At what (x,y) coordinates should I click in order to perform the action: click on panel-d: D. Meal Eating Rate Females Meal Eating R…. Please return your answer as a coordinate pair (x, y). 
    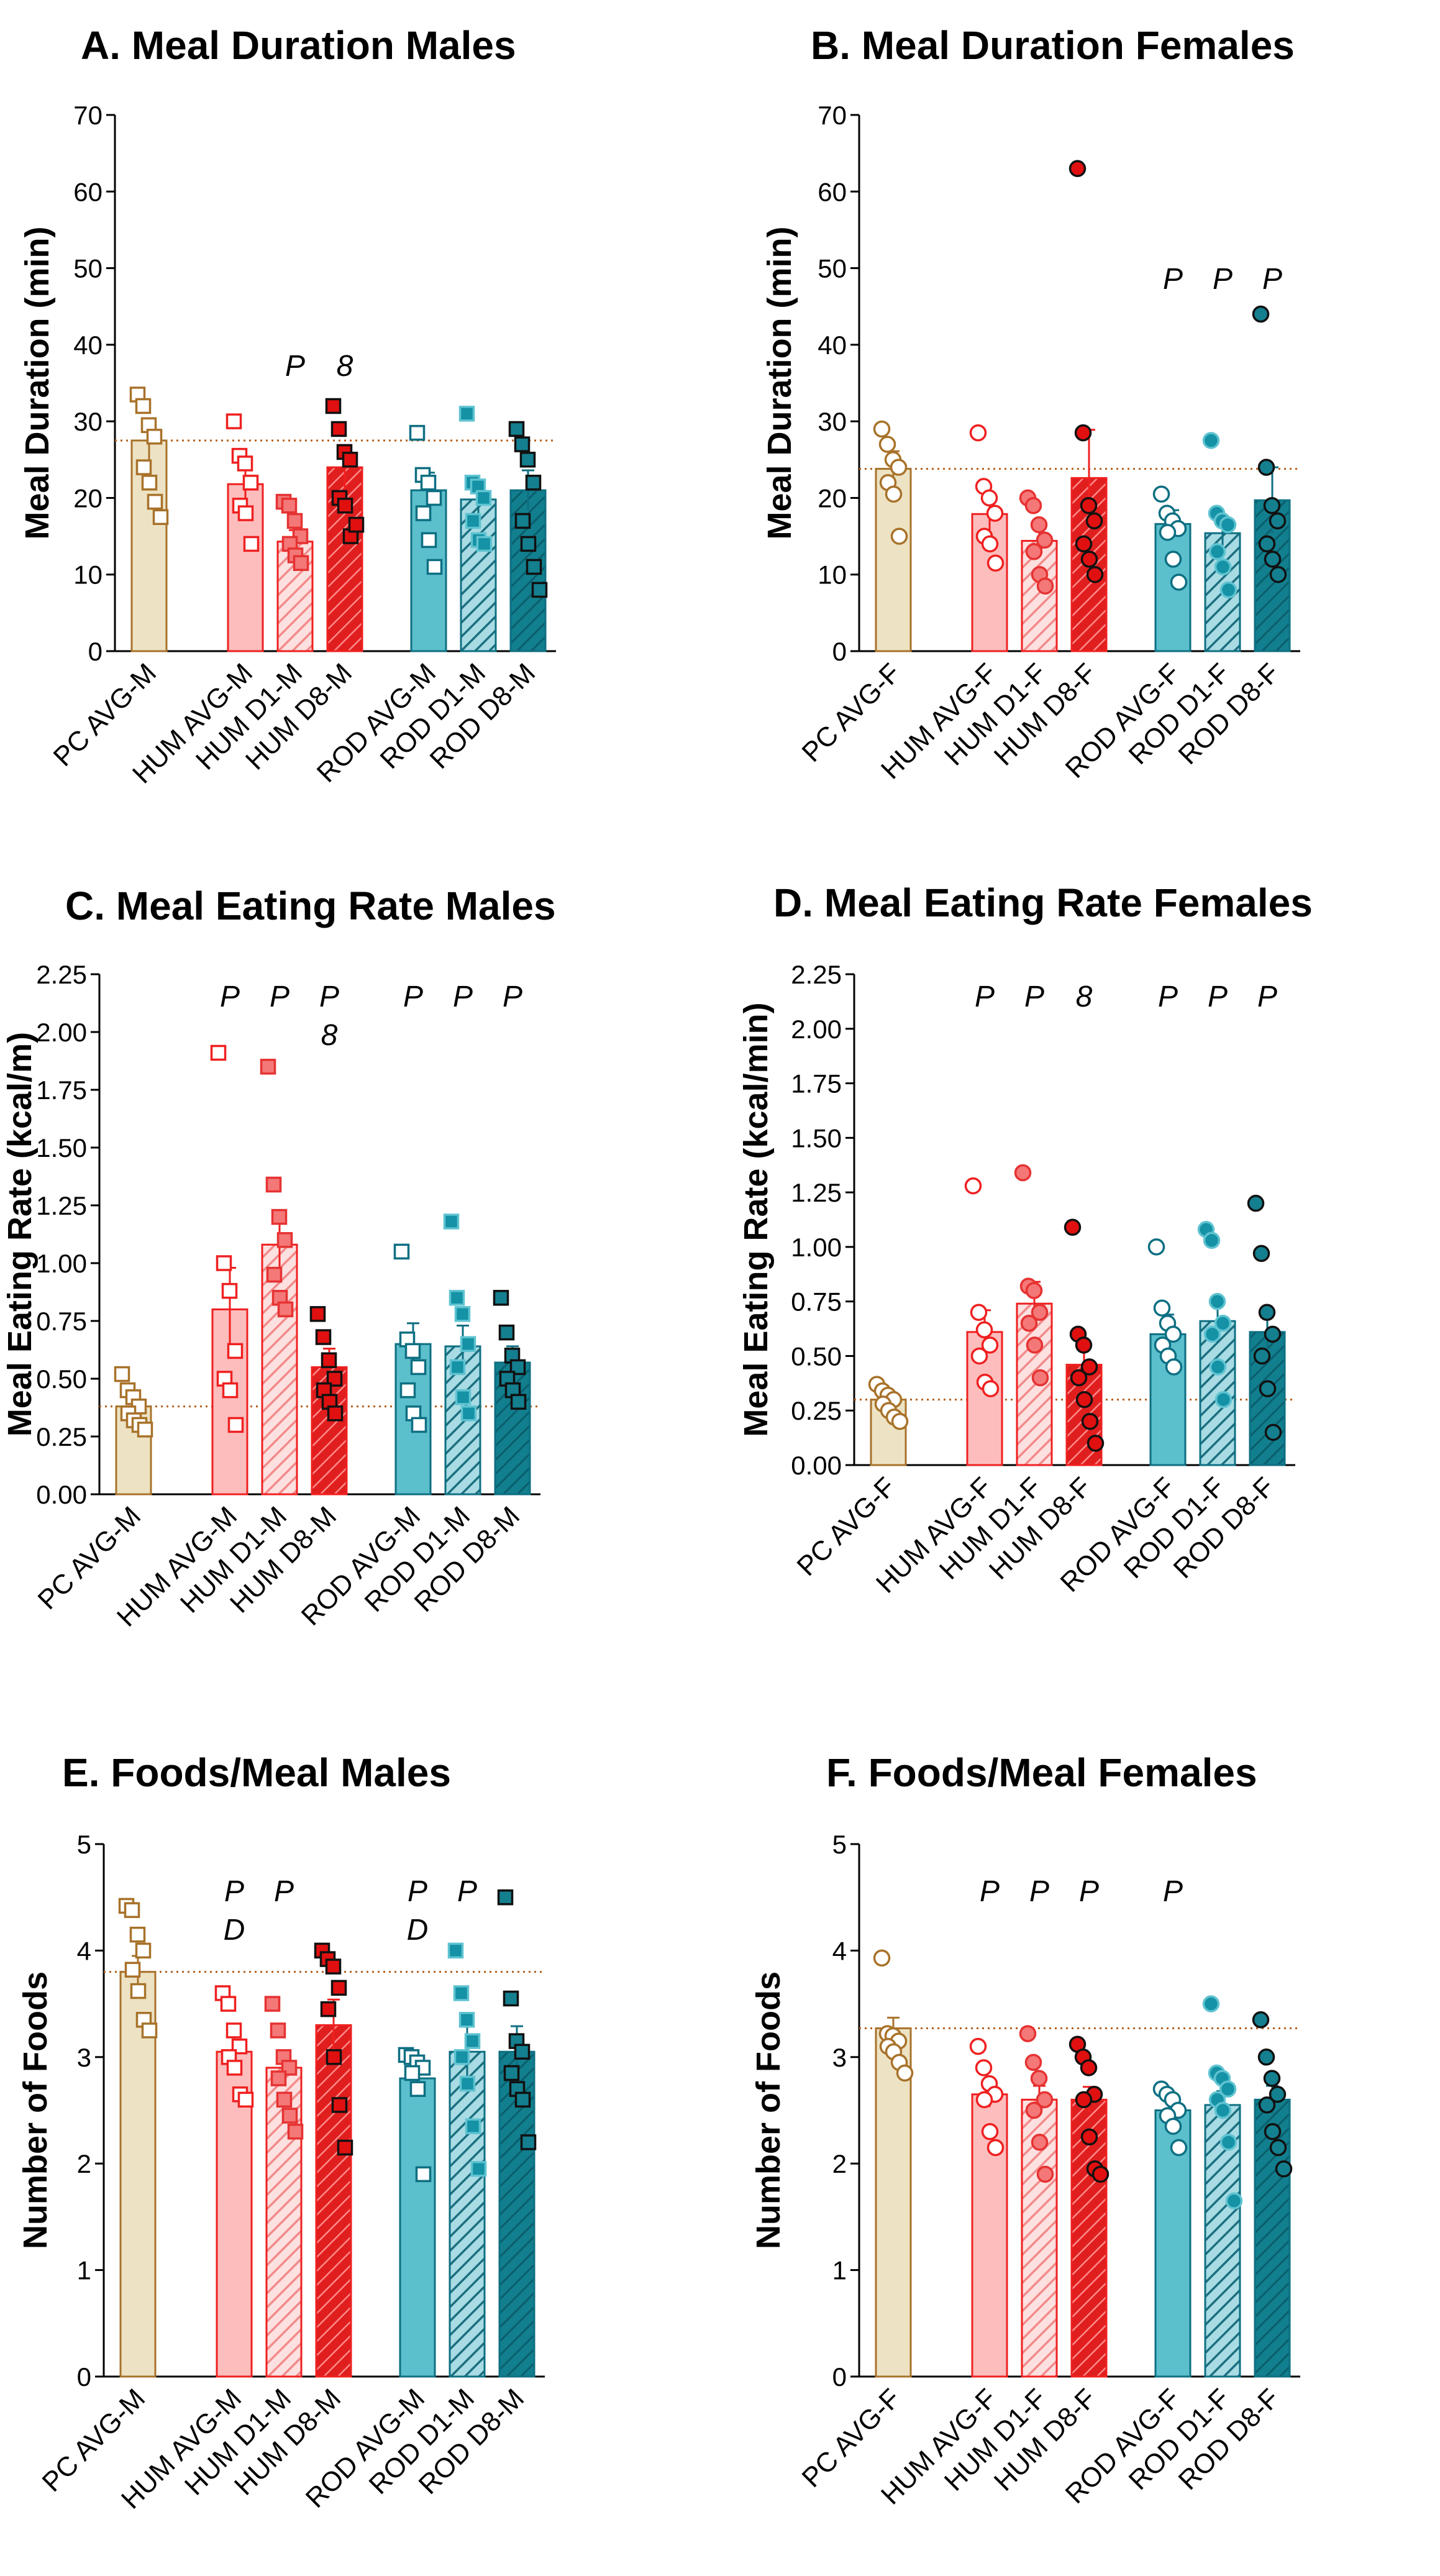
    Looking at the image, I should click on (1025, 1239).